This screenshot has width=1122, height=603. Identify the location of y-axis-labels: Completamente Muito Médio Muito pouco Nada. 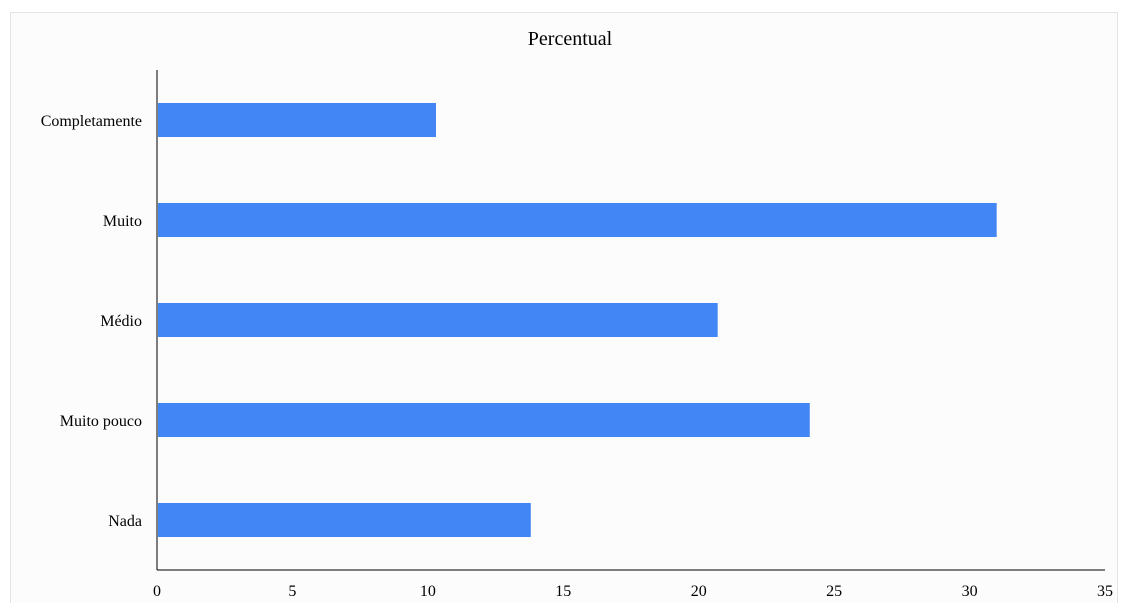
(91, 321).